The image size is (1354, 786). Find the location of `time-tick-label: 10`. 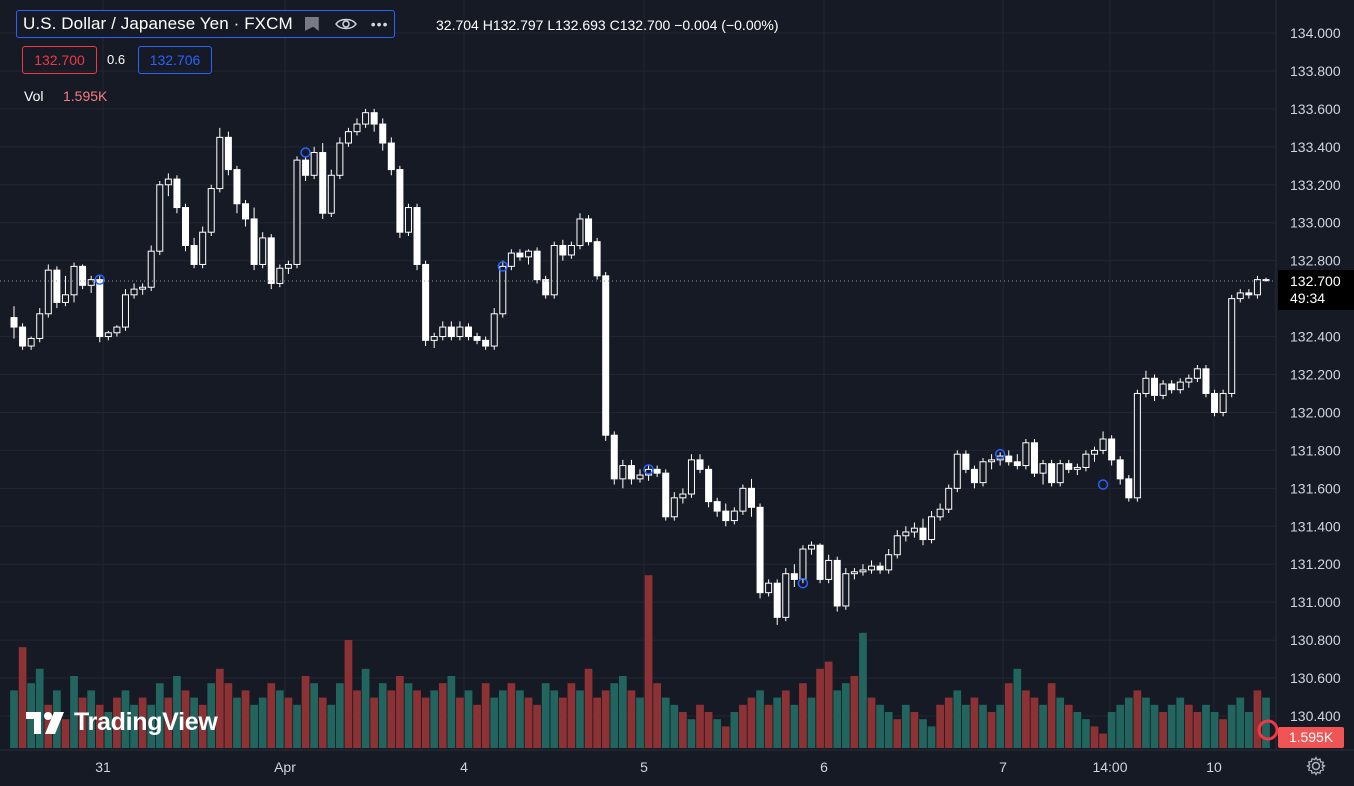

time-tick-label: 10 is located at coordinates (1214, 767).